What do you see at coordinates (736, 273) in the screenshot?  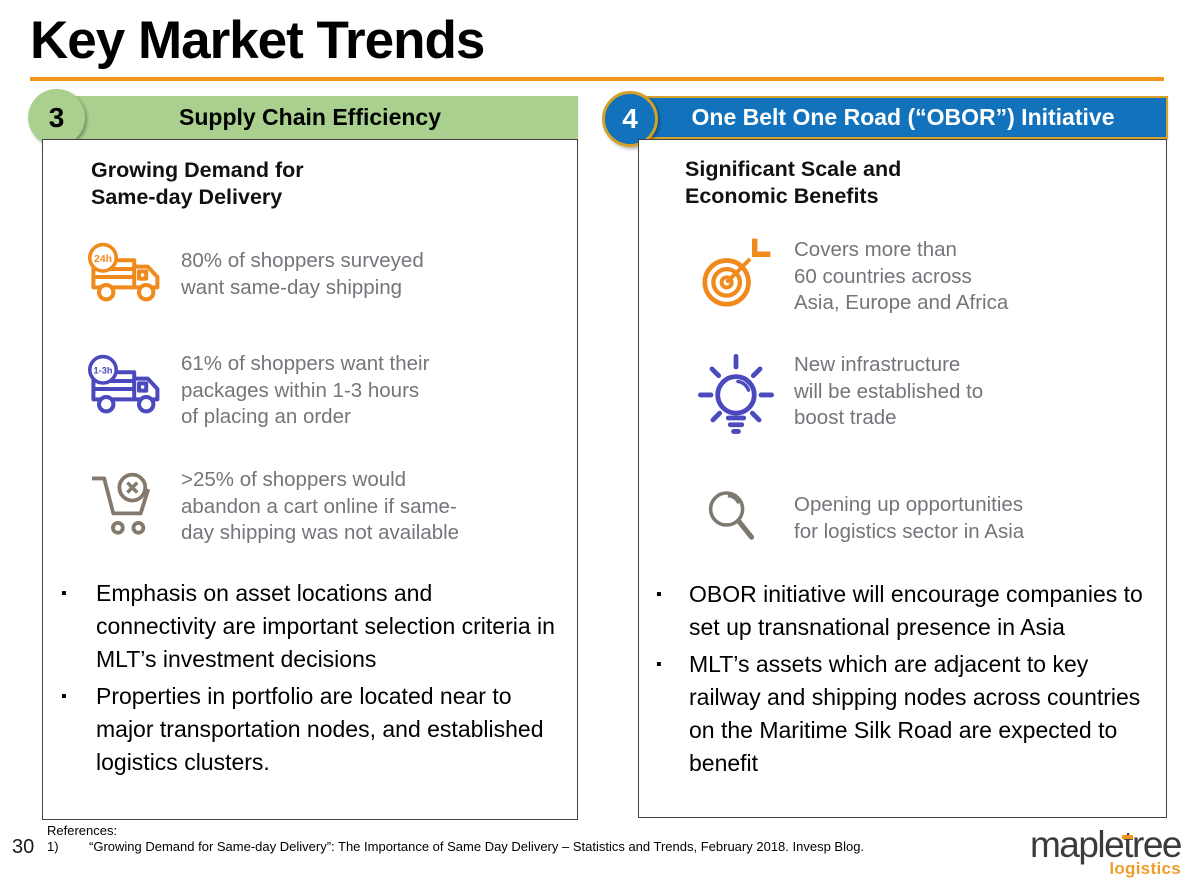 I see `target-icon` at bounding box center [736, 273].